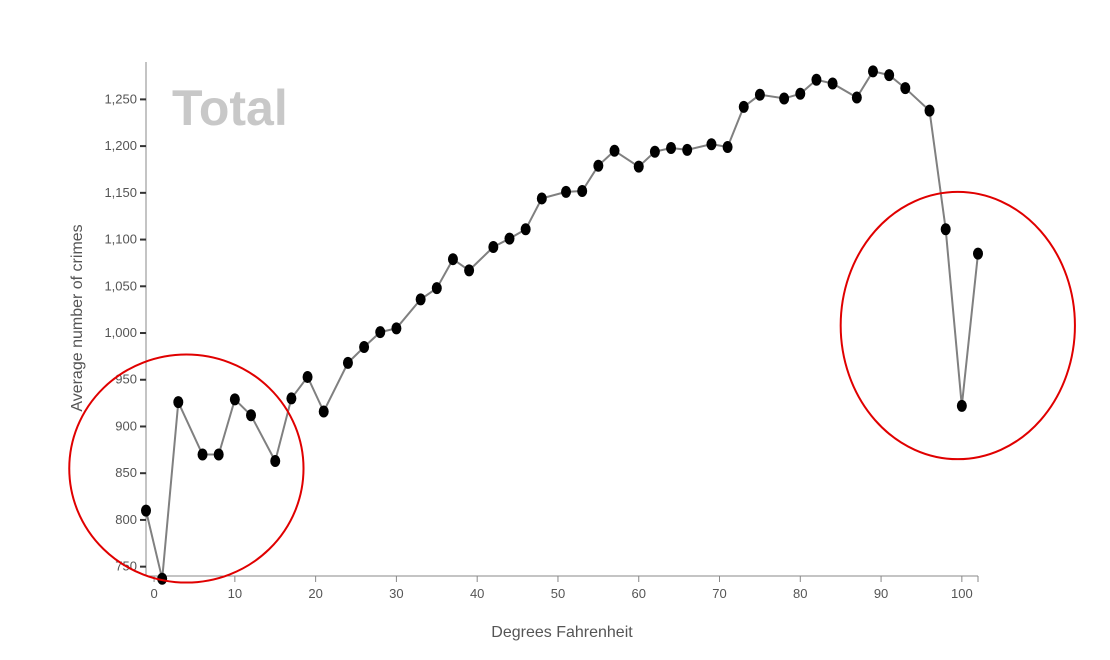 Image resolution: width=1110 pixels, height=660 pixels. Describe the element at coordinates (800, 593) in the screenshot. I see `x-tick-label: 80` at that location.